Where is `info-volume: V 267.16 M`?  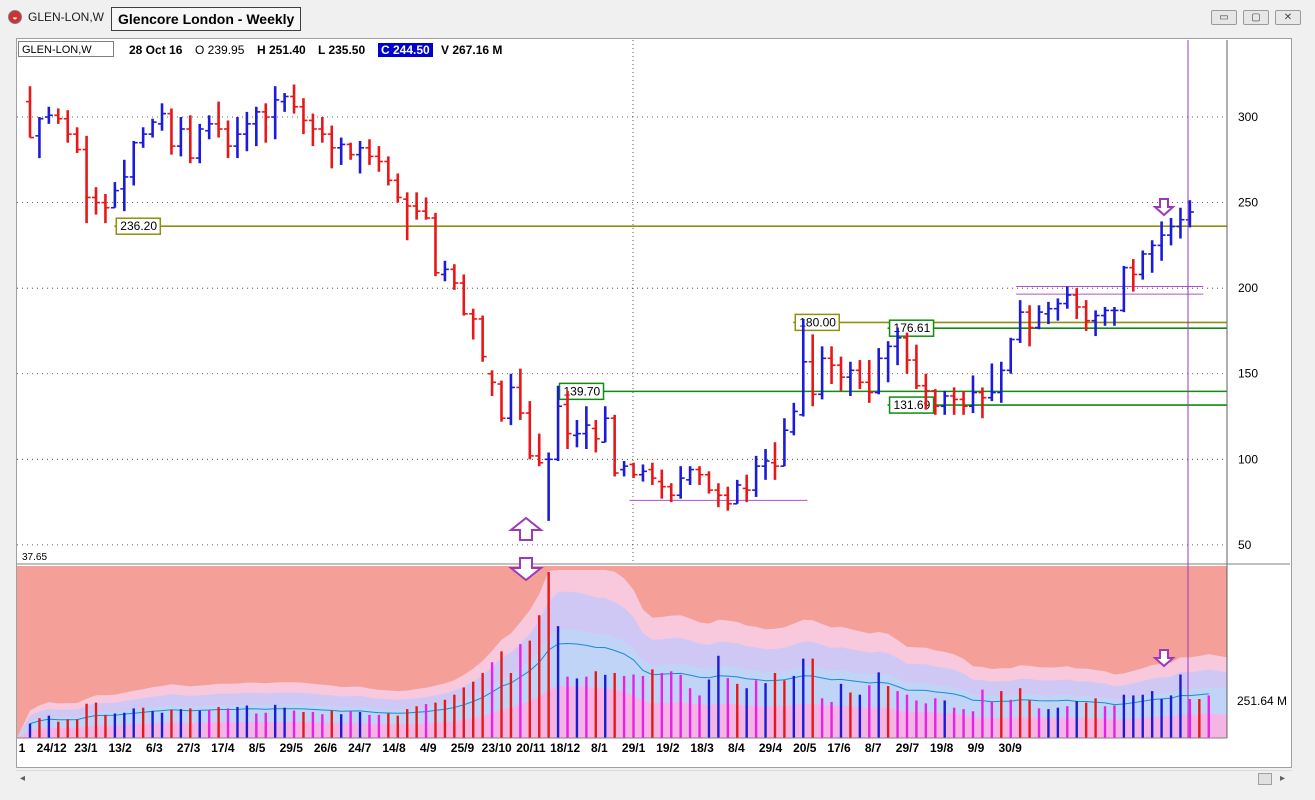
info-volume: V 267.16 M is located at coordinates (472, 50).